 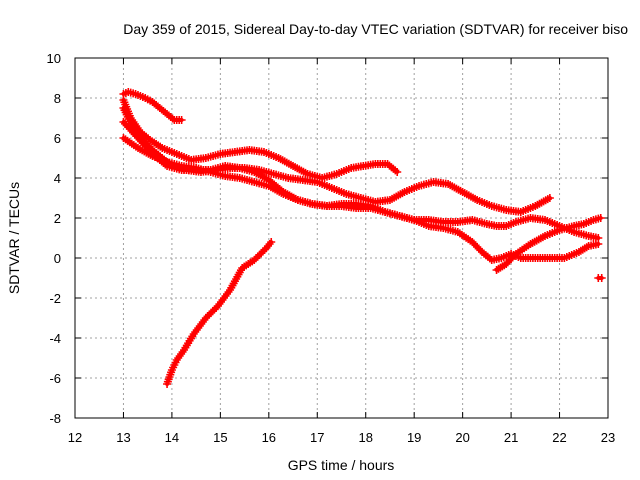 I want to click on x-tick-label: 14, so click(x=172, y=437).